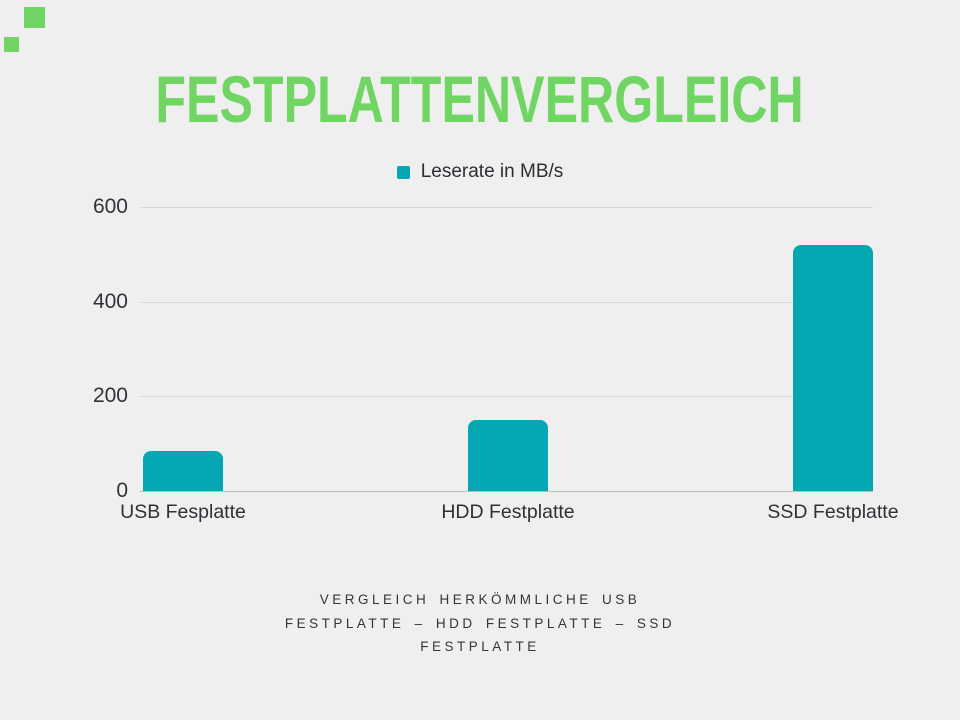 The image size is (960, 720). What do you see at coordinates (110, 206) in the screenshot?
I see `y-tick-label-600: 600` at bounding box center [110, 206].